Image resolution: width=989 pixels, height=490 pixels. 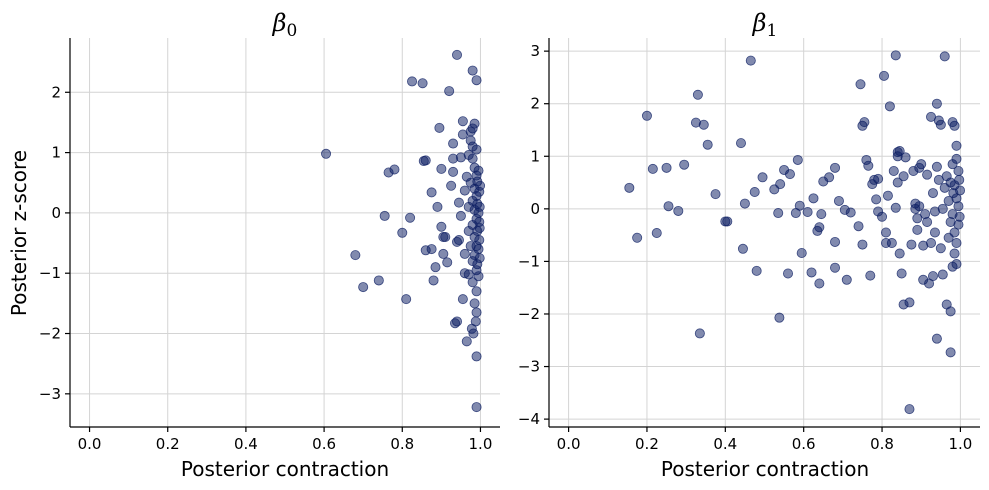 I want to click on panel-beta1-xtick-label-4: 0.8, so click(x=882, y=444).